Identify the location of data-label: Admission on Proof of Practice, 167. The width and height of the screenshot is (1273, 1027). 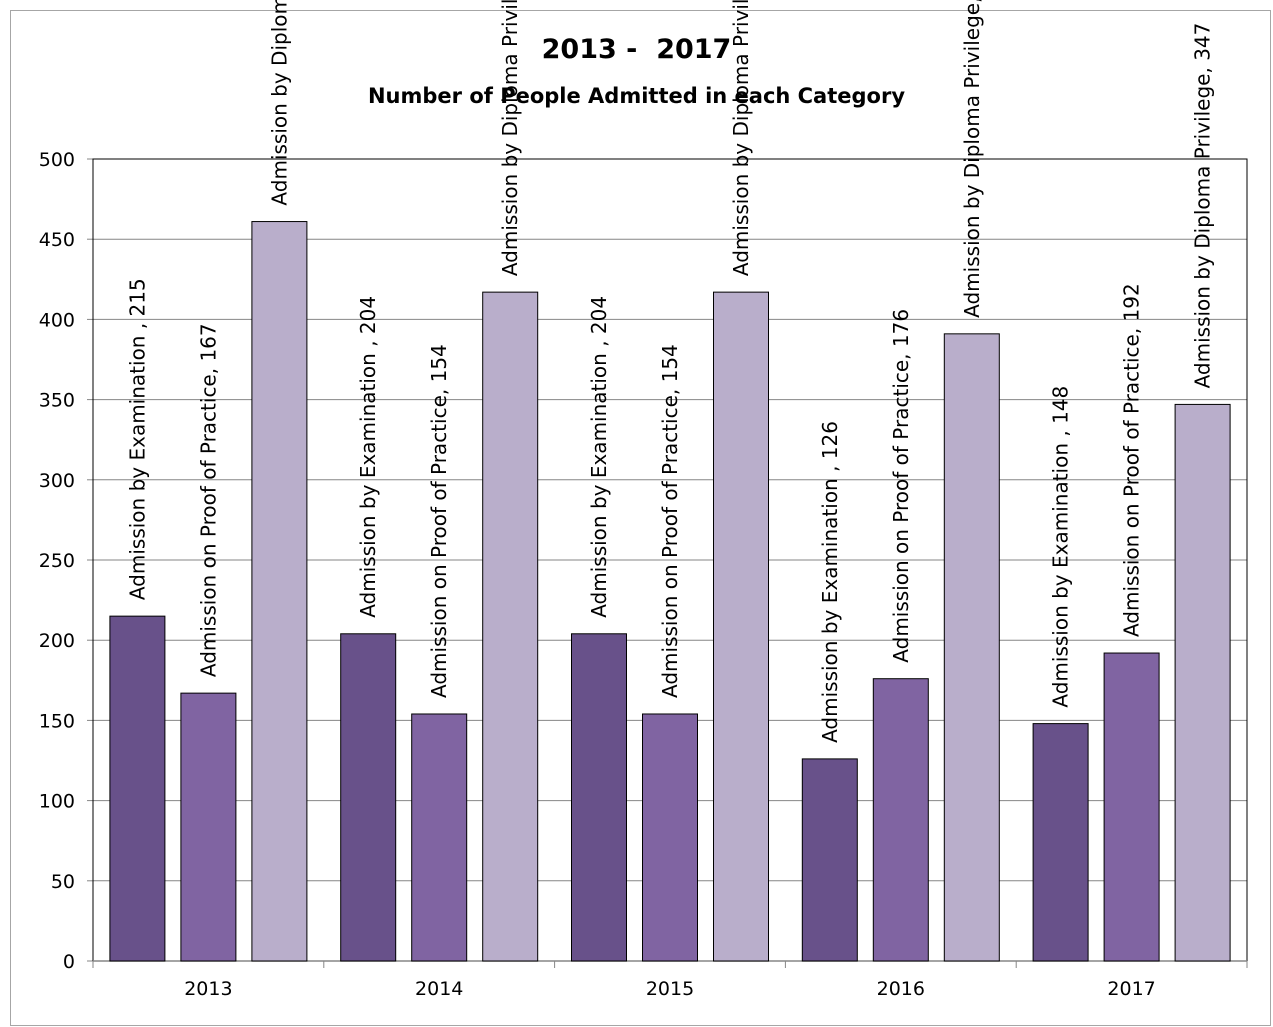
(208, 500).